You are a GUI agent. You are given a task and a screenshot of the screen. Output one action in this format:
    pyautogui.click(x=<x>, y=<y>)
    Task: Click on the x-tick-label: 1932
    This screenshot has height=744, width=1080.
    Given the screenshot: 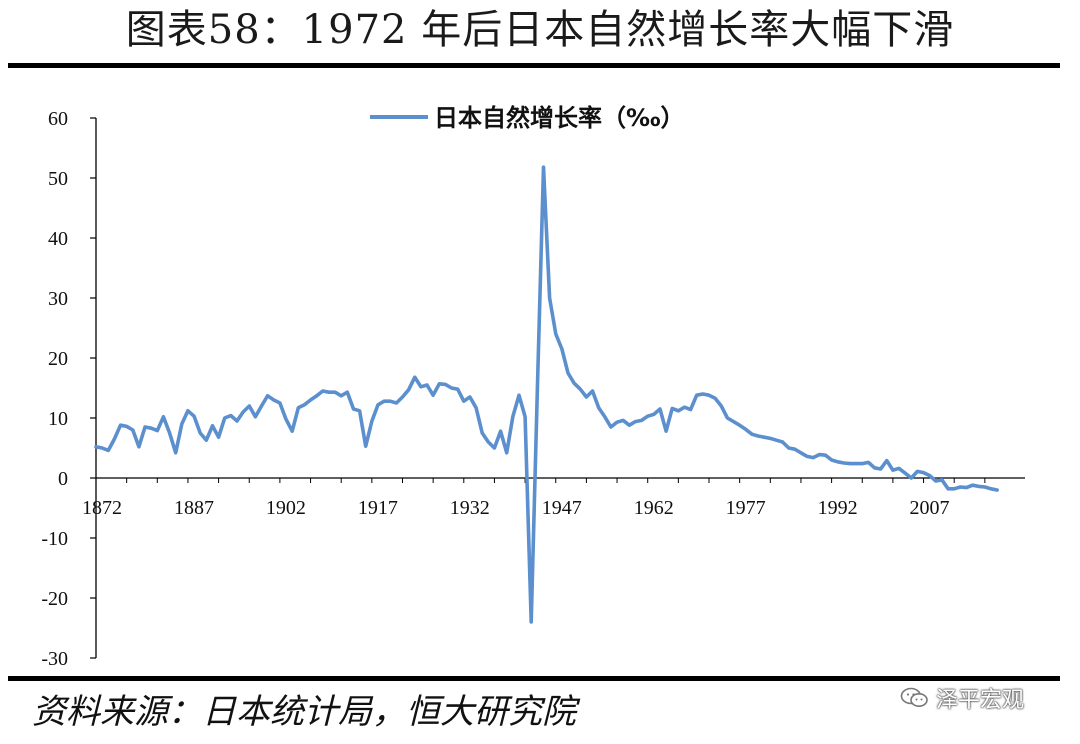 What is the action you would take?
    pyautogui.click(x=470, y=508)
    